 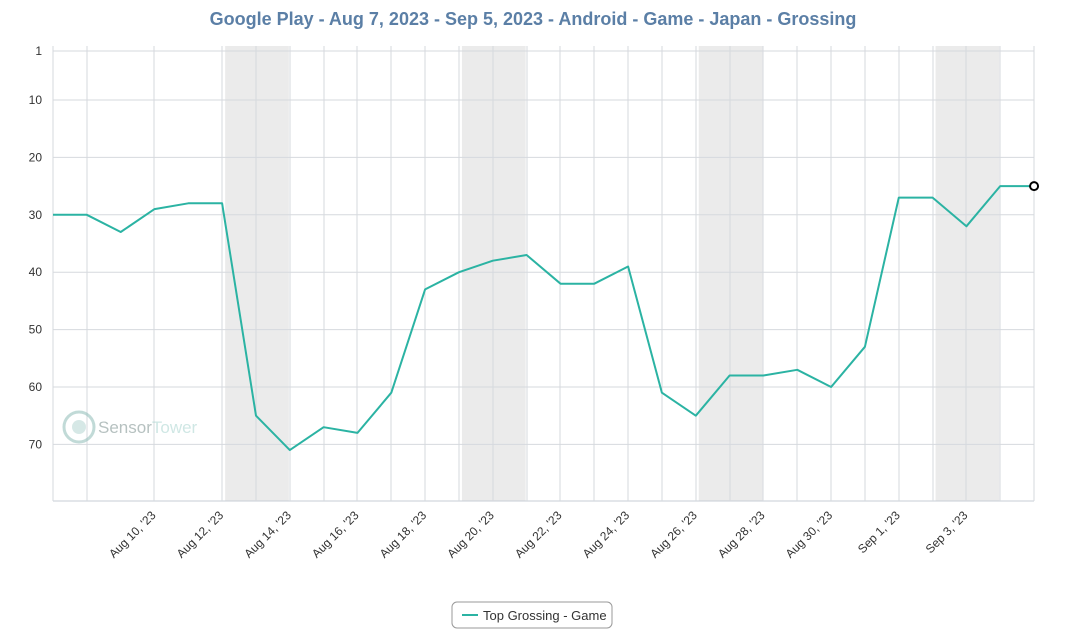 What do you see at coordinates (36, 444) in the screenshot?
I see `y-tick-label: 70` at bounding box center [36, 444].